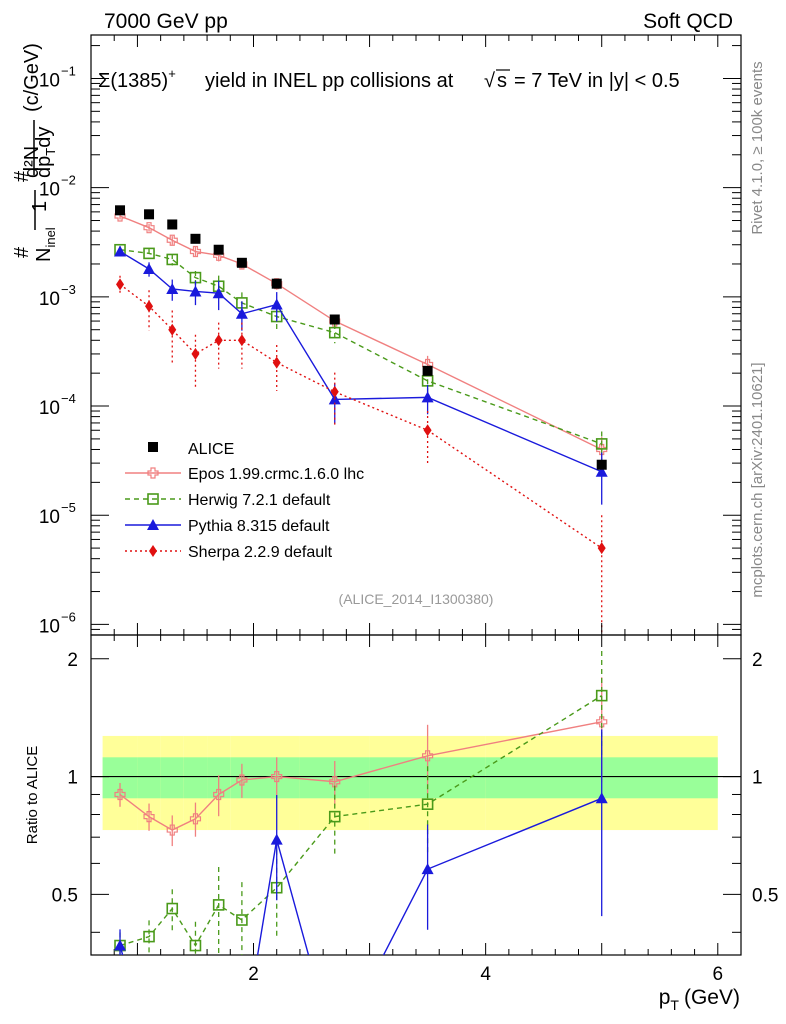  Describe the element at coordinates (674, 1005) in the screenshot. I see `xlabel-sub: T` at that location.